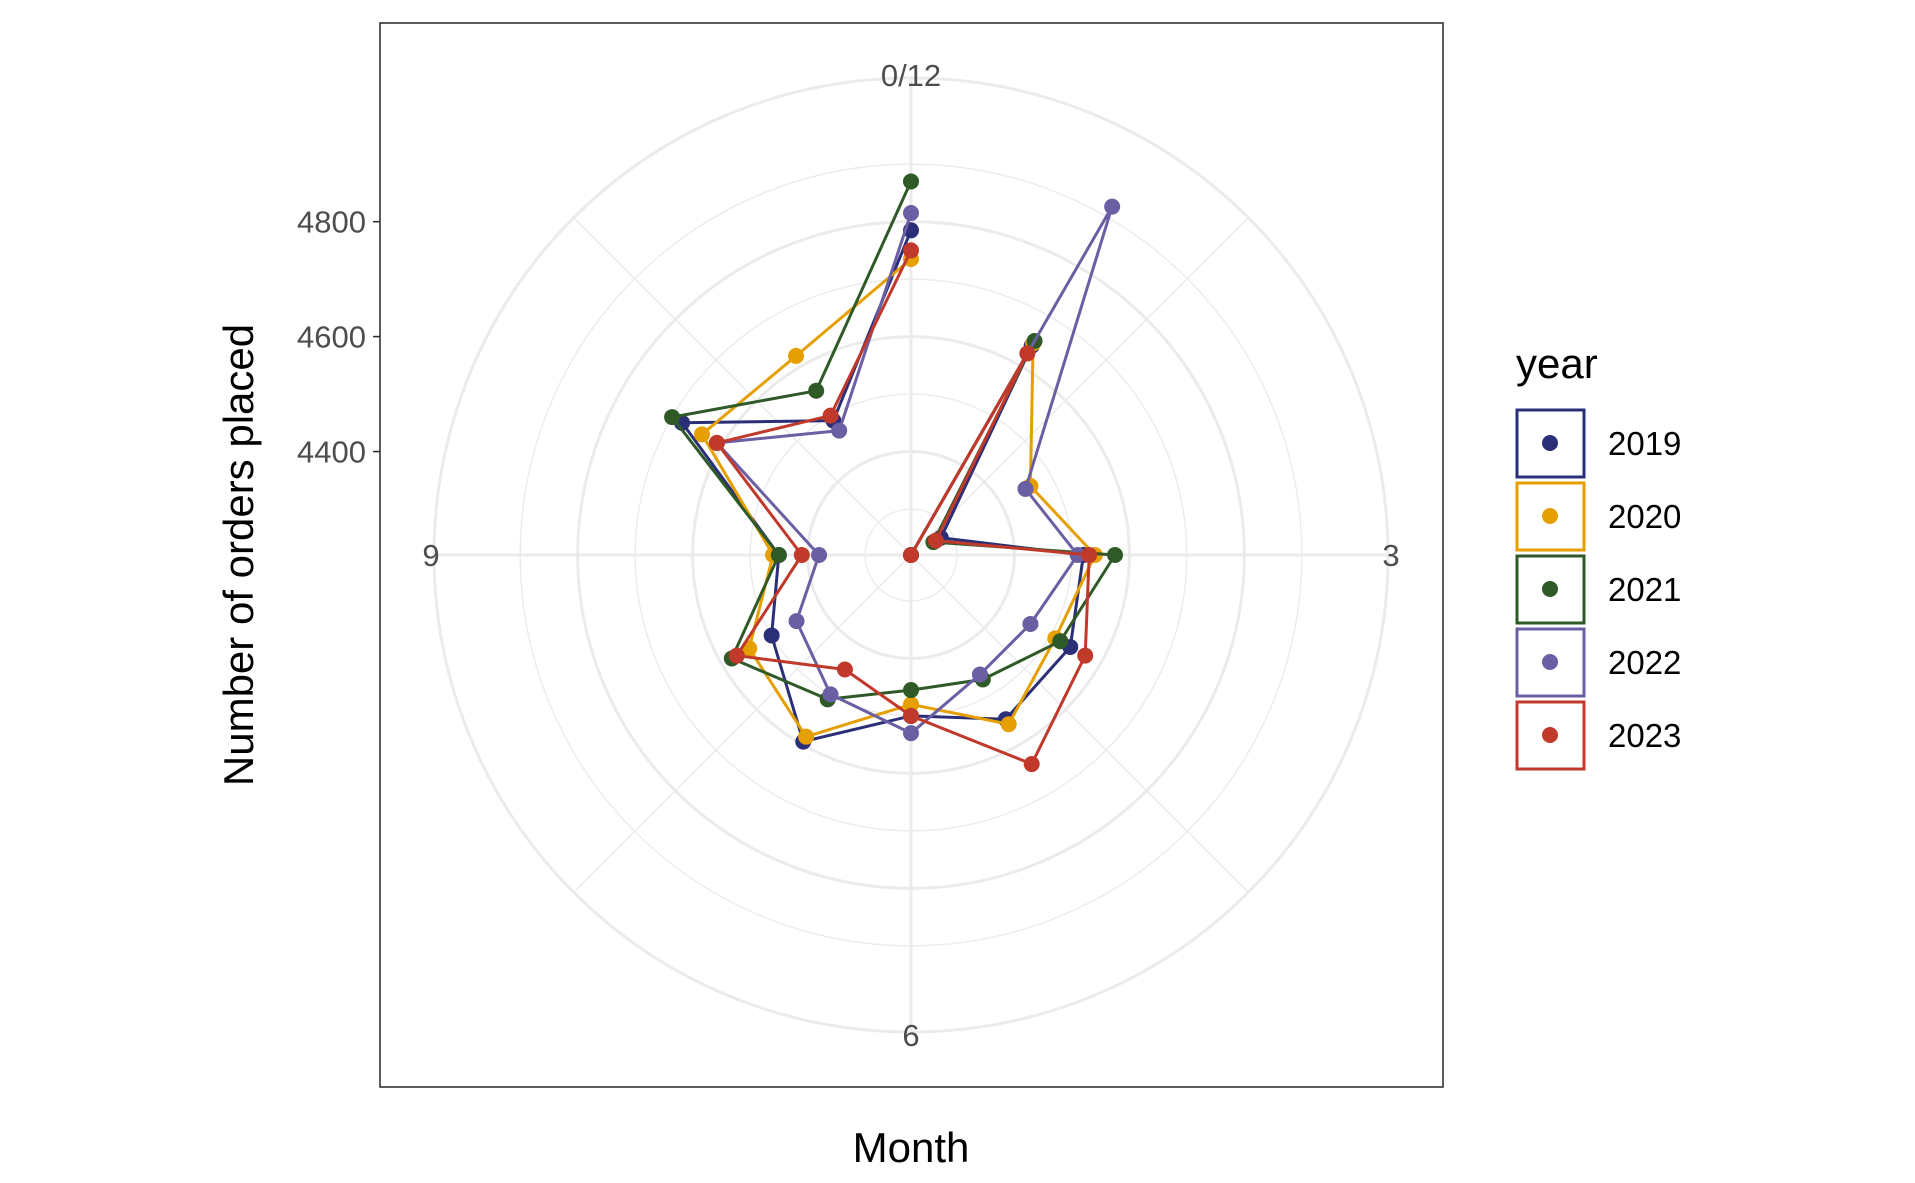  What do you see at coordinates (1598, 516) in the screenshot?
I see `legend-item-2020: 2020` at bounding box center [1598, 516].